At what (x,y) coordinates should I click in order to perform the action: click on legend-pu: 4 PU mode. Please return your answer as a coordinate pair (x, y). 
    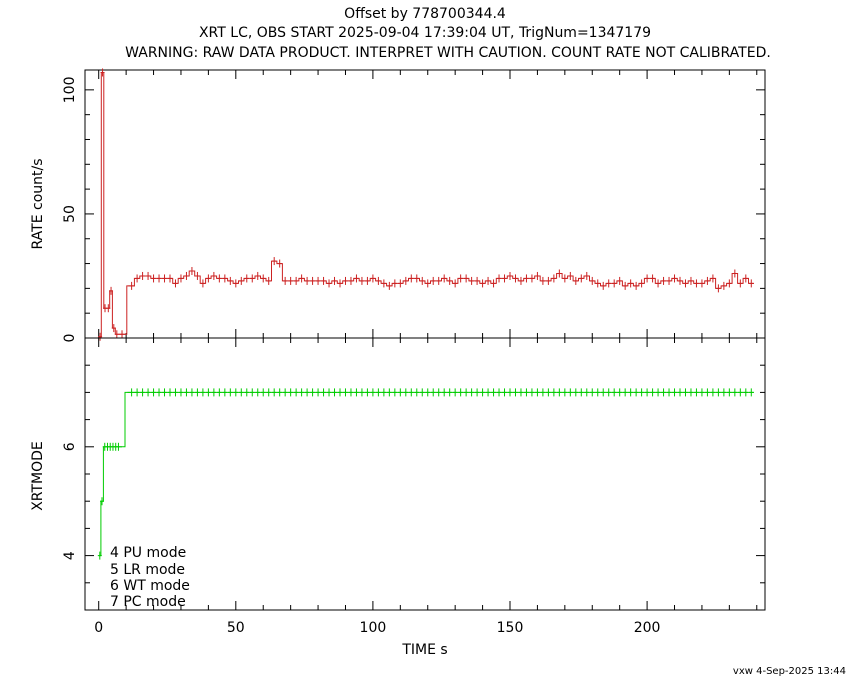
    Looking at the image, I should click on (148, 553).